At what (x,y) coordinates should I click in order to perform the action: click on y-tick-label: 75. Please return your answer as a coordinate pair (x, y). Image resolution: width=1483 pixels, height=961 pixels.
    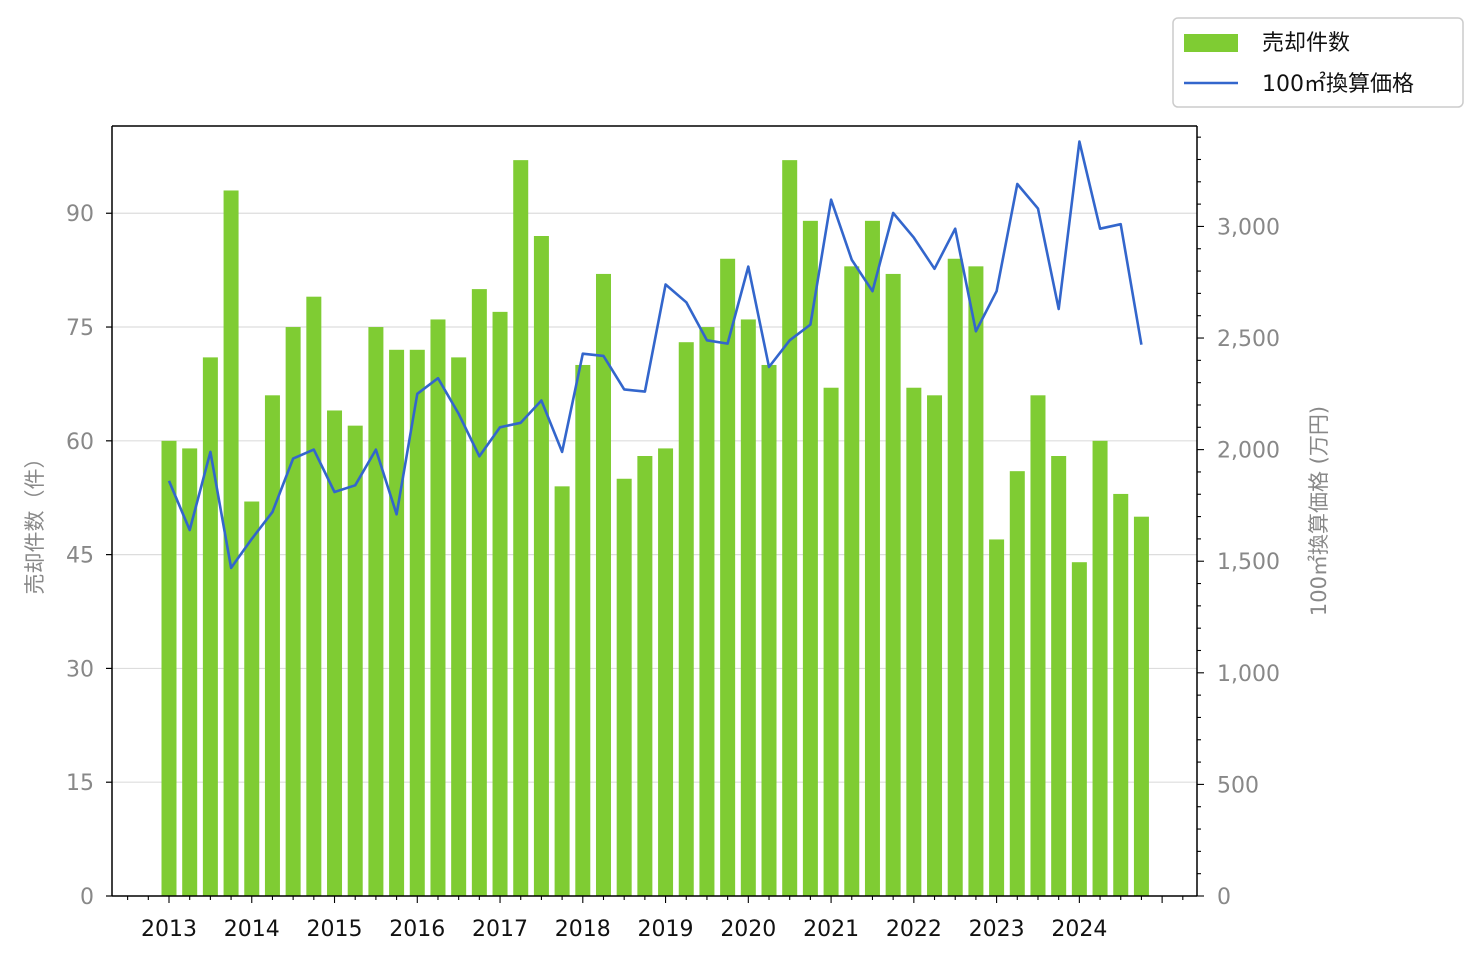
    Looking at the image, I should click on (80, 328).